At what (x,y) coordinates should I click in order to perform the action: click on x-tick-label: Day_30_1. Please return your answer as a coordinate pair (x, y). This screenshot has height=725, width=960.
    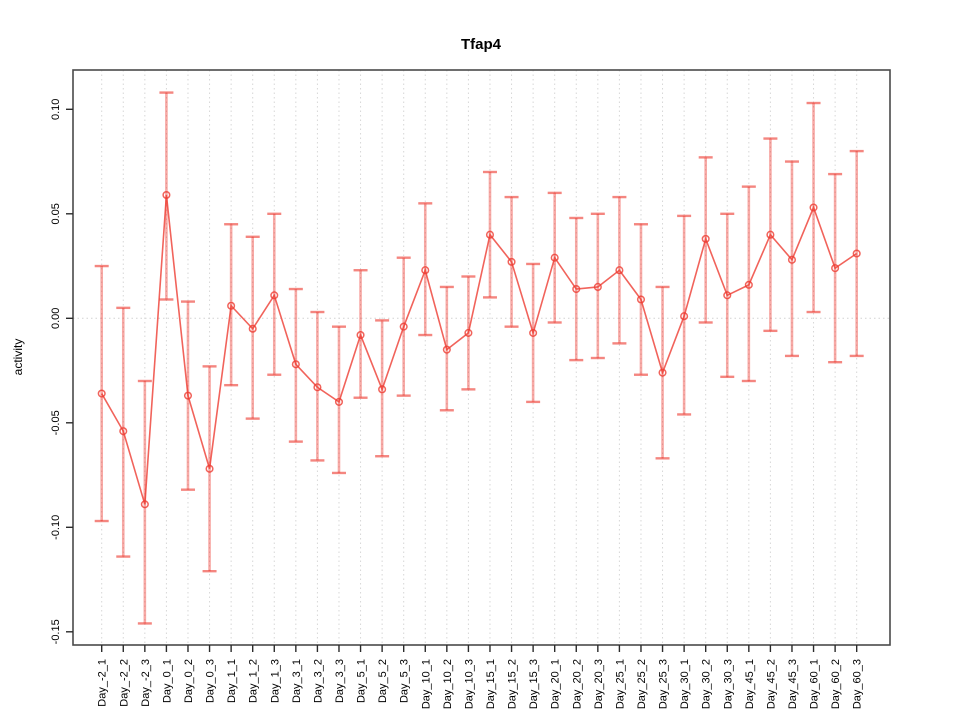
    Looking at the image, I should click on (685, 684).